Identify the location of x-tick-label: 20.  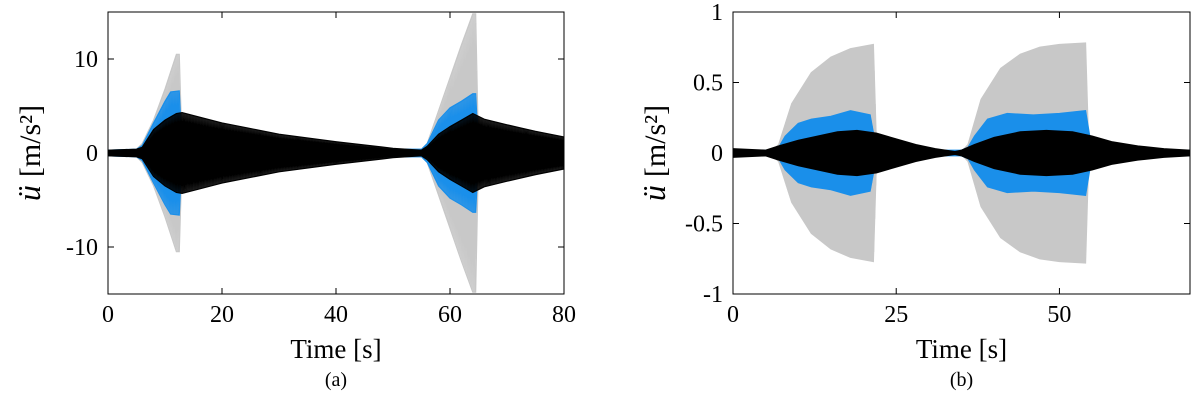
(222, 315).